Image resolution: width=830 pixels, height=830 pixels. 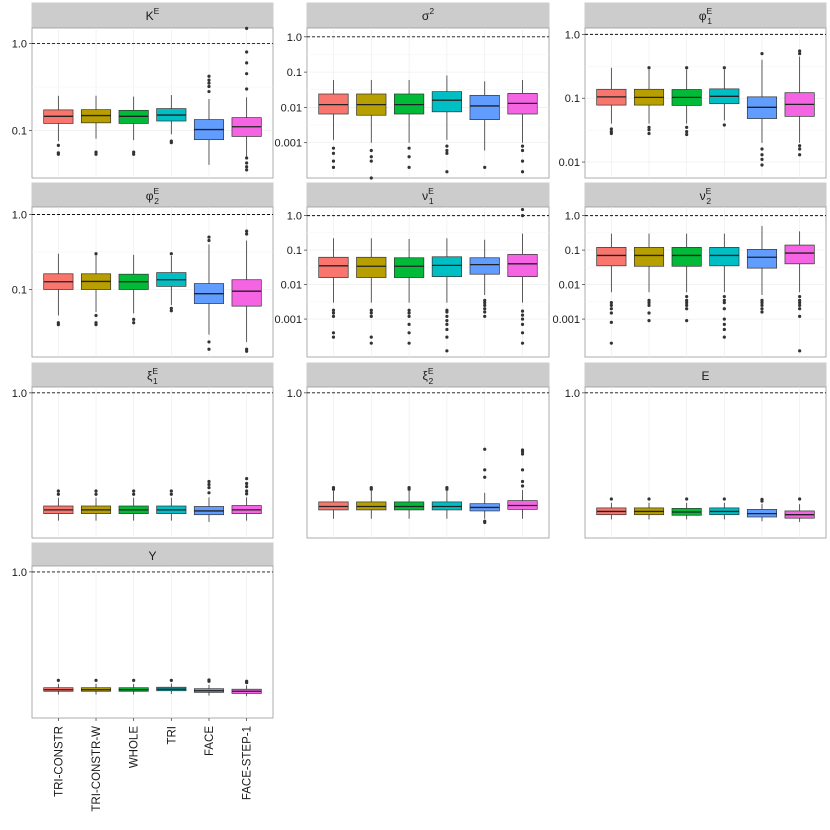 I want to click on facet-panel: νE 1 1.0 0.1 0.01 0.001, so click(x=412, y=270).